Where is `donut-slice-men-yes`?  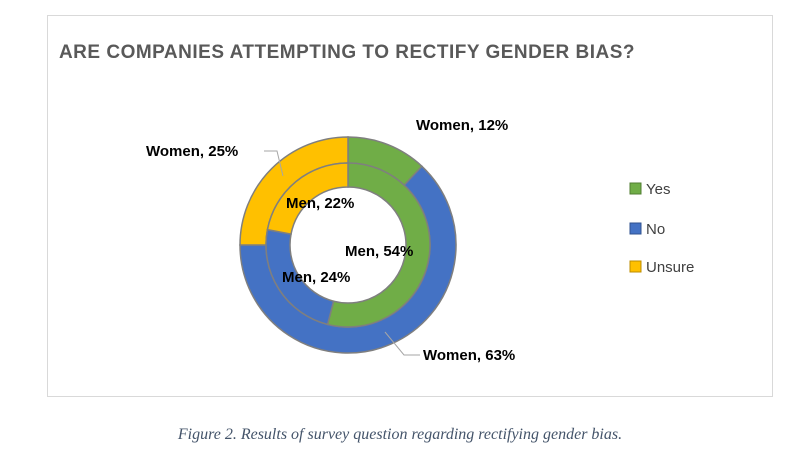 donut-slice-men-yes is located at coordinates (378, 245).